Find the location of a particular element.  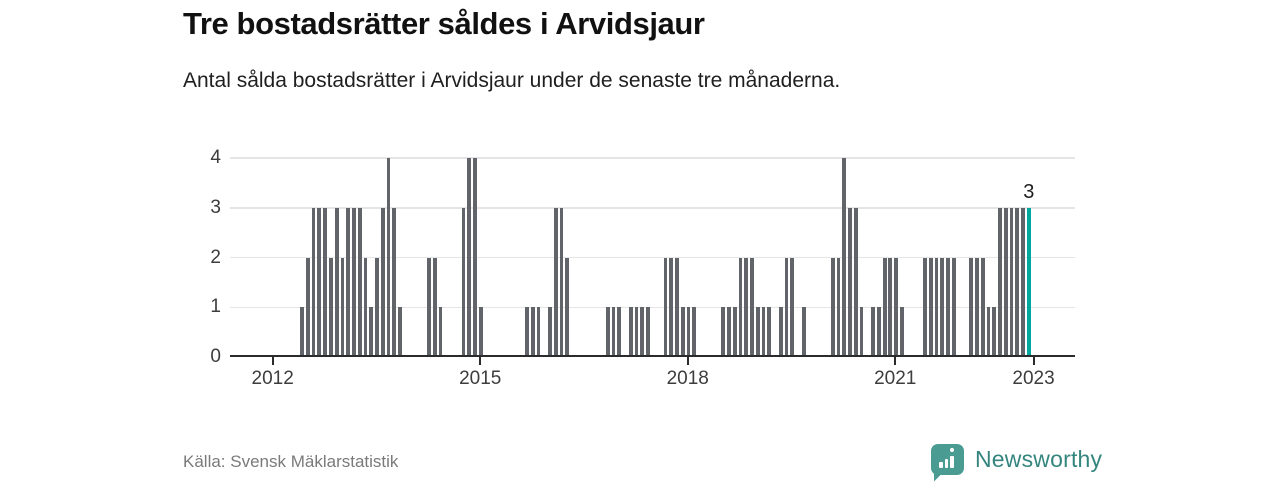

x-axis-label: 2023 is located at coordinates (1033, 378).